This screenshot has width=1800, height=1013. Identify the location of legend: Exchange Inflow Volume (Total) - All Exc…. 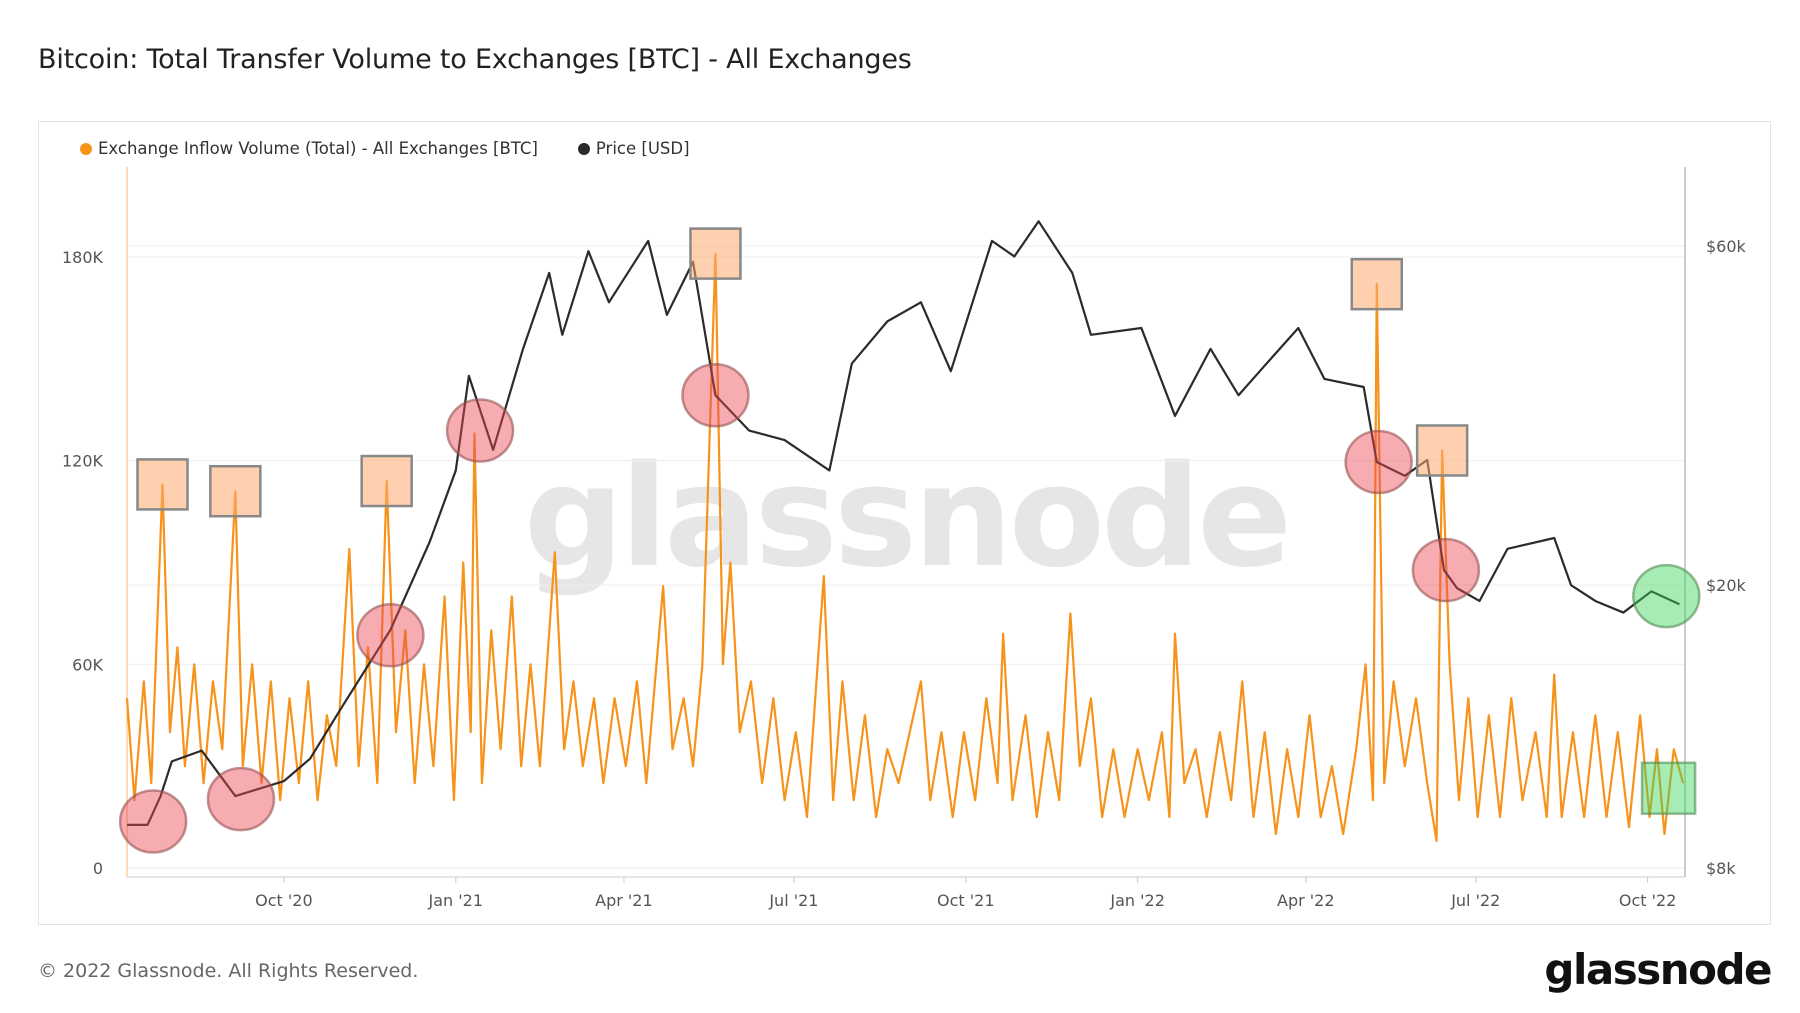
(385, 148).